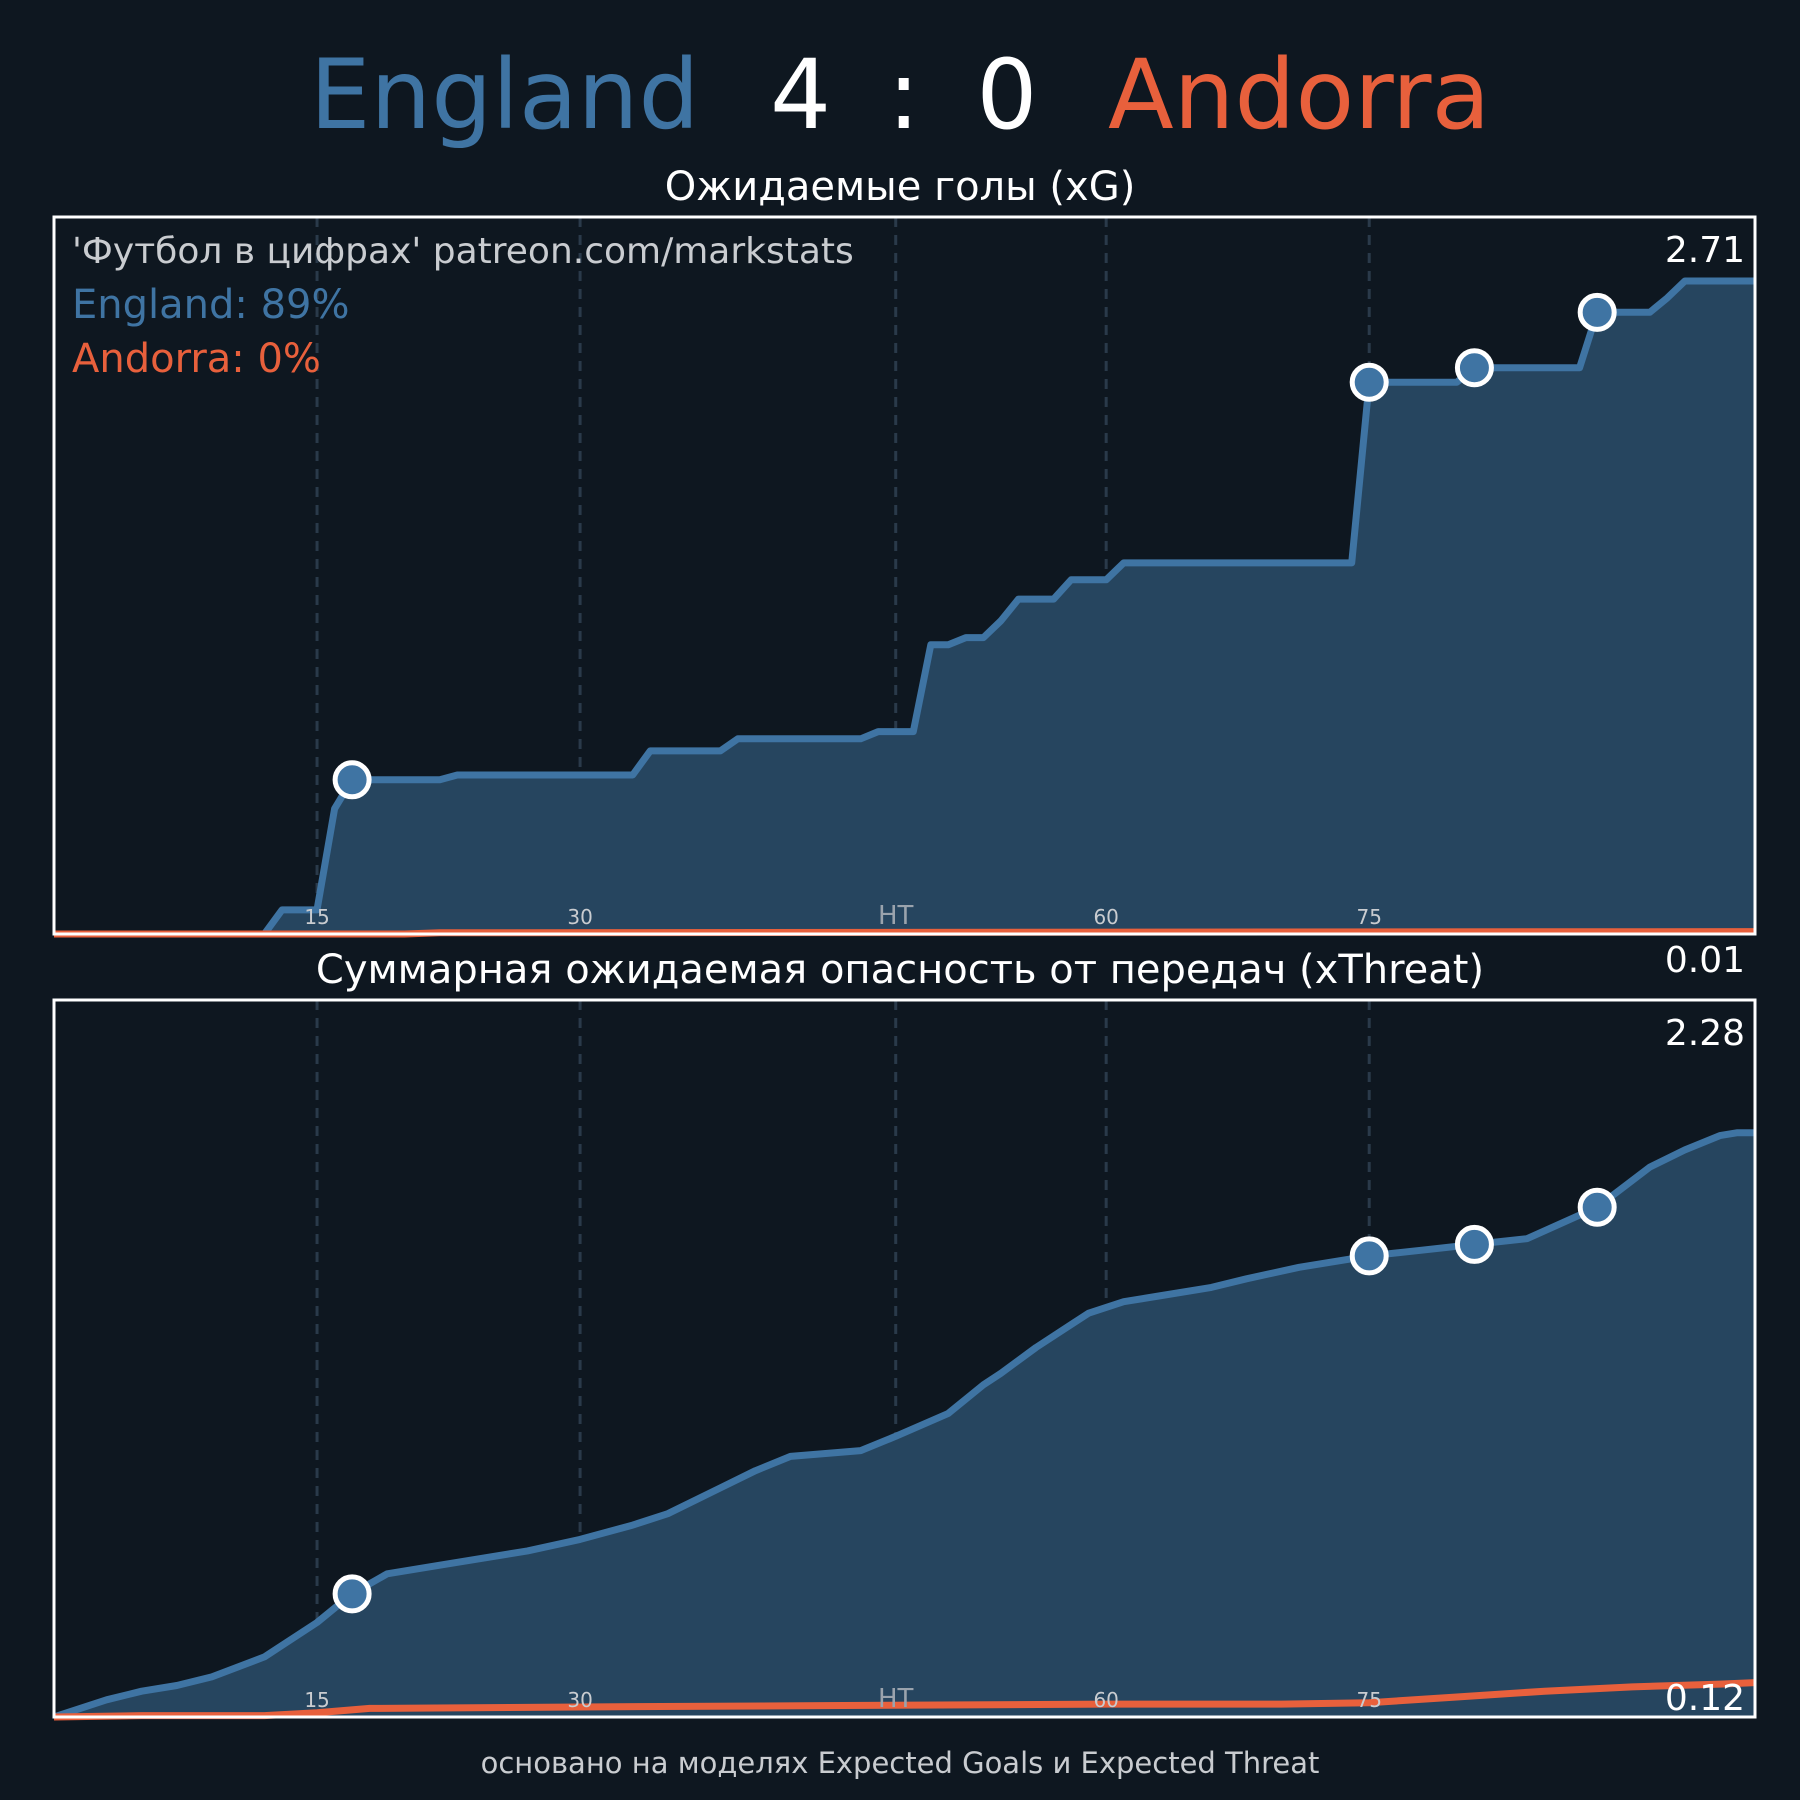 The image size is (1800, 1800). I want to click on away-win-probability: Andorra: 0%, so click(196, 359).